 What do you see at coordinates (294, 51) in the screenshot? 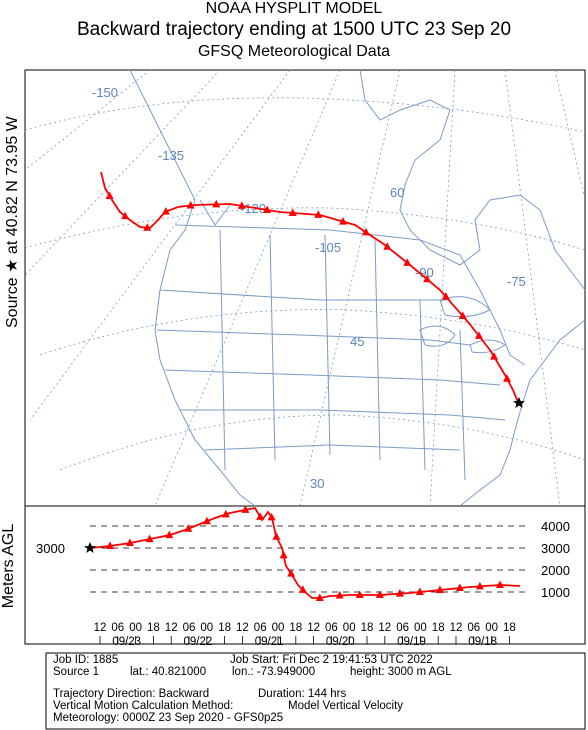
I see `meteorology-title: GFSQ Meteorological Data` at bounding box center [294, 51].